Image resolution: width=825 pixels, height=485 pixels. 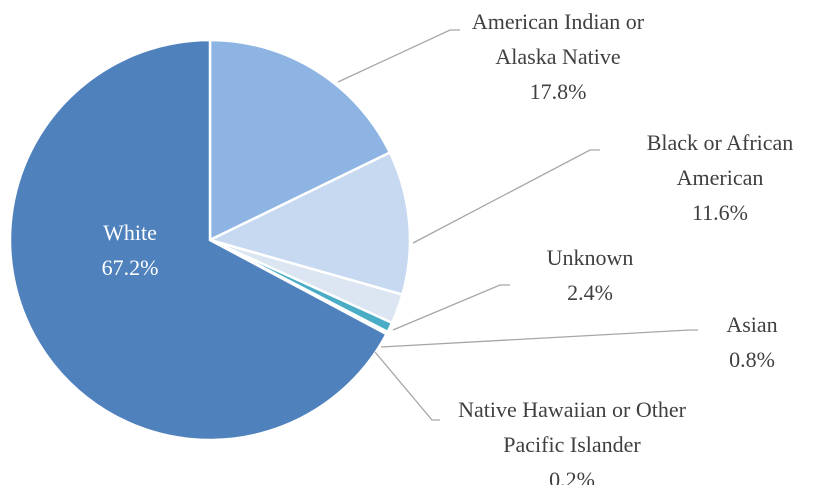 I want to click on data-label: Black or African American 11.6%, so click(x=720, y=177).